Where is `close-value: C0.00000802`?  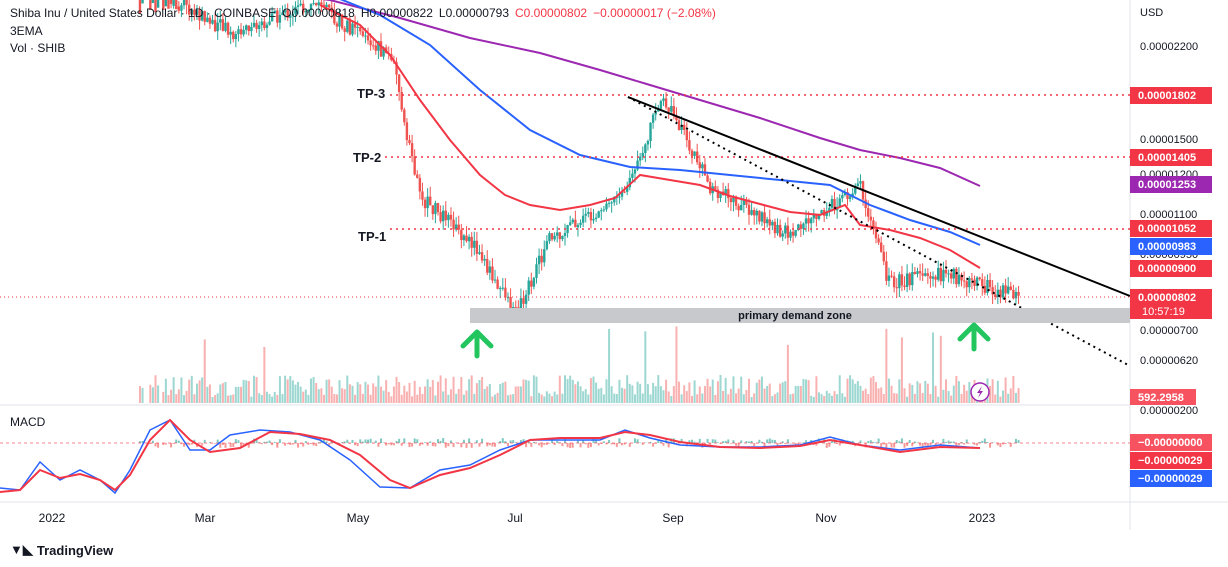 close-value: C0.00000802 is located at coordinates (551, 13).